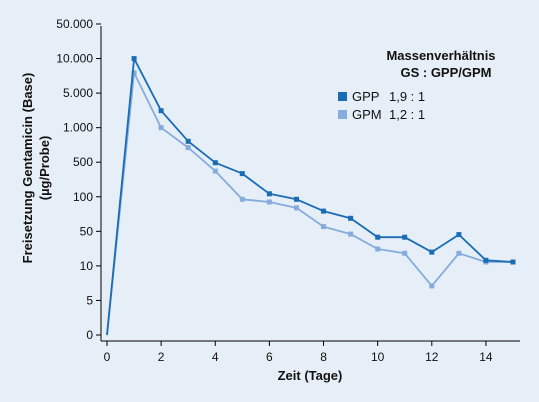 This screenshot has height=402, width=539. What do you see at coordinates (365, 96) in the screenshot?
I see `legend-label-gpp: GPP` at bounding box center [365, 96].